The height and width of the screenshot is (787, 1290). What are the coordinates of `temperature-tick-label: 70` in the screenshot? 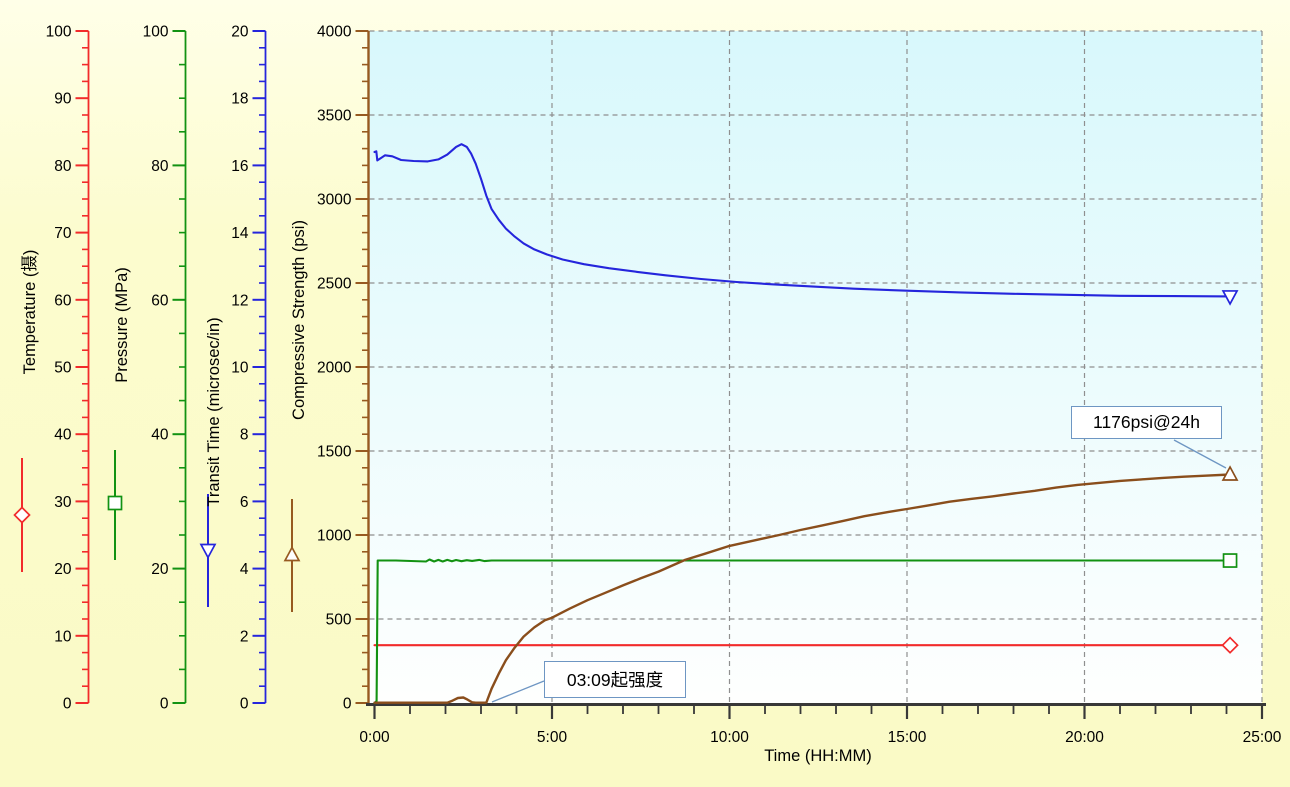 It's located at (63, 233).